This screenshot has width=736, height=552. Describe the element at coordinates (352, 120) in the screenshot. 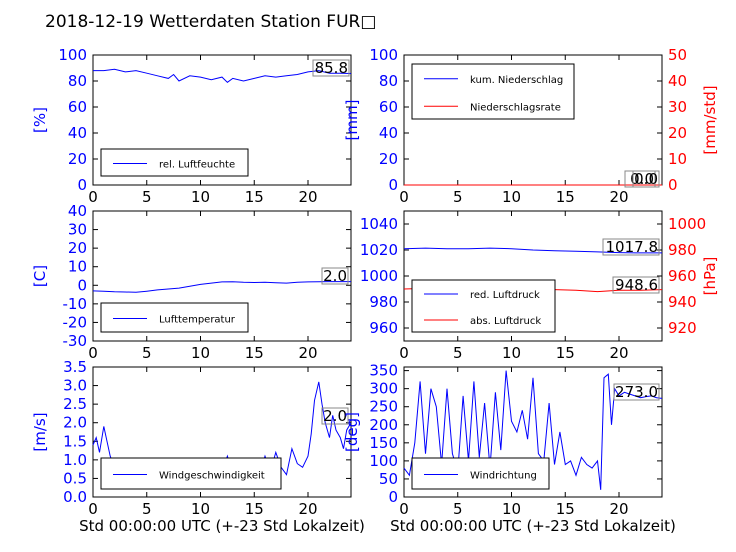

I see `y-axis-label: [mm]` at that location.